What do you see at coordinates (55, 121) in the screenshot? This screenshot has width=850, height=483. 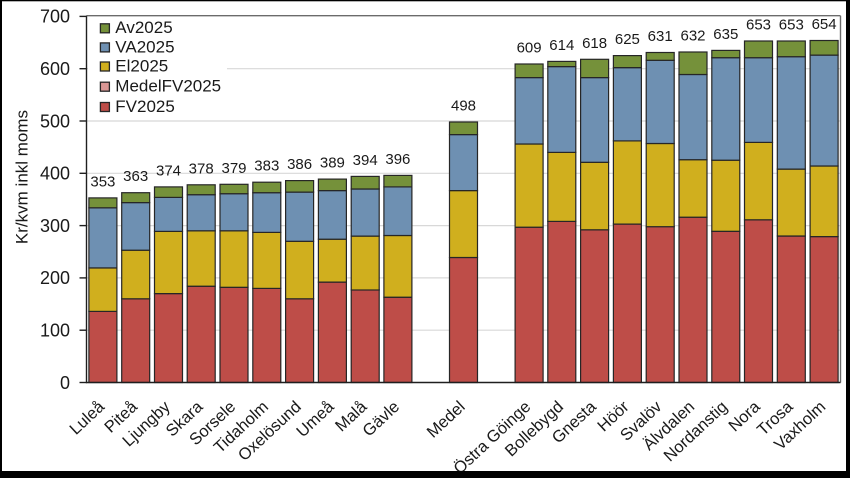 I see `svg-text: 500` at bounding box center [55, 121].